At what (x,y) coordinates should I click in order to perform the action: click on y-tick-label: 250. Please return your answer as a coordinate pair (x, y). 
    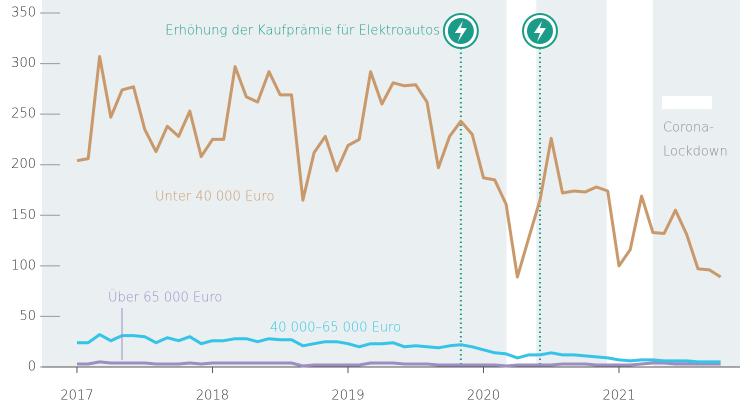
    Looking at the image, I should click on (23, 114).